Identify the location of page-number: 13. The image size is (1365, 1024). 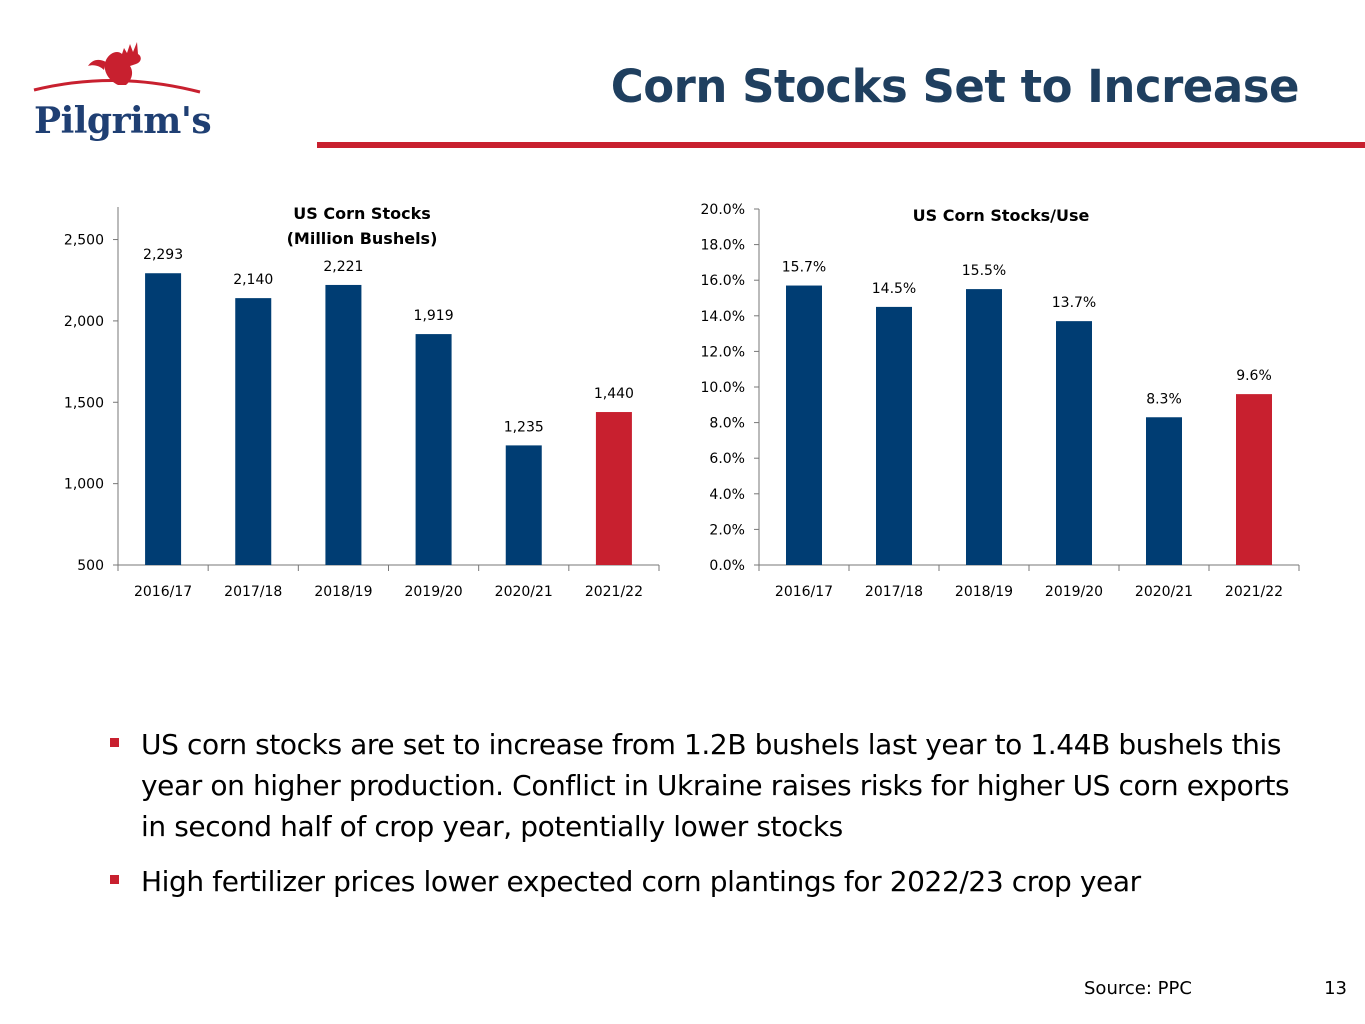
(1335, 988).